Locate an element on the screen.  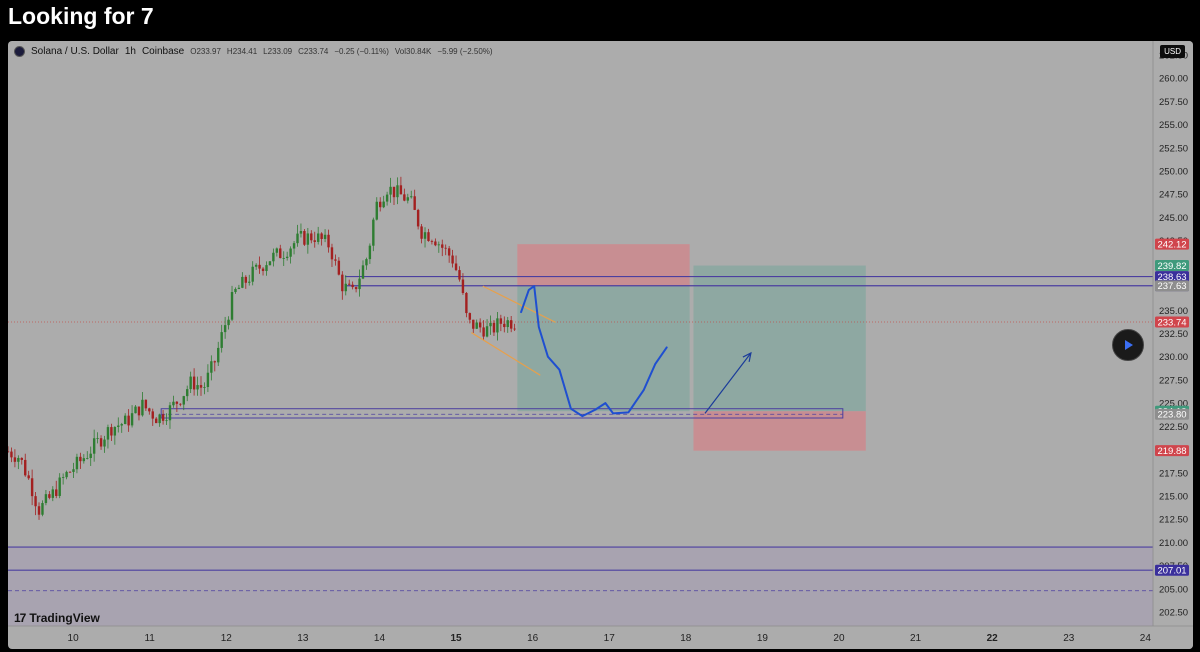
y-tick-label: 232.50 is located at coordinates (1173, 334).